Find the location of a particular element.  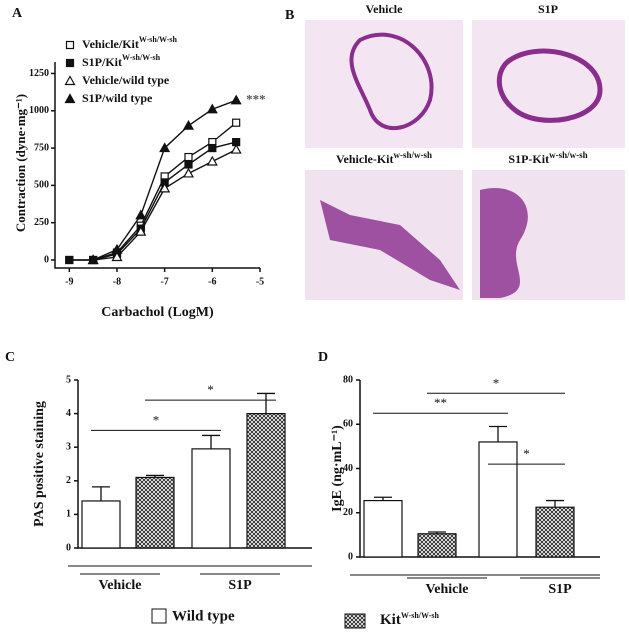

y-tick-label: 80 is located at coordinates (348, 379).